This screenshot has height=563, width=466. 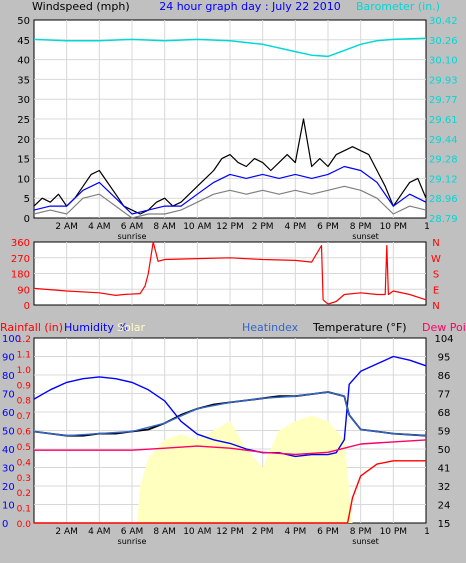 What do you see at coordinates (443, 140) in the screenshot?
I see `y-tick-label-barometer: 29.44` at bounding box center [443, 140].